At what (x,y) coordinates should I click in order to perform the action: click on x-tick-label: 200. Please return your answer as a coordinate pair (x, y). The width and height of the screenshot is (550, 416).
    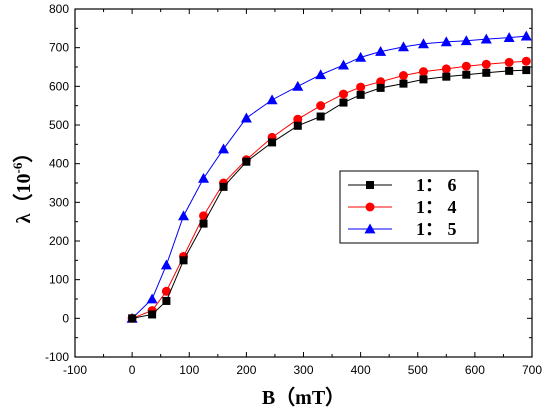
    Looking at the image, I should click on (246, 370).